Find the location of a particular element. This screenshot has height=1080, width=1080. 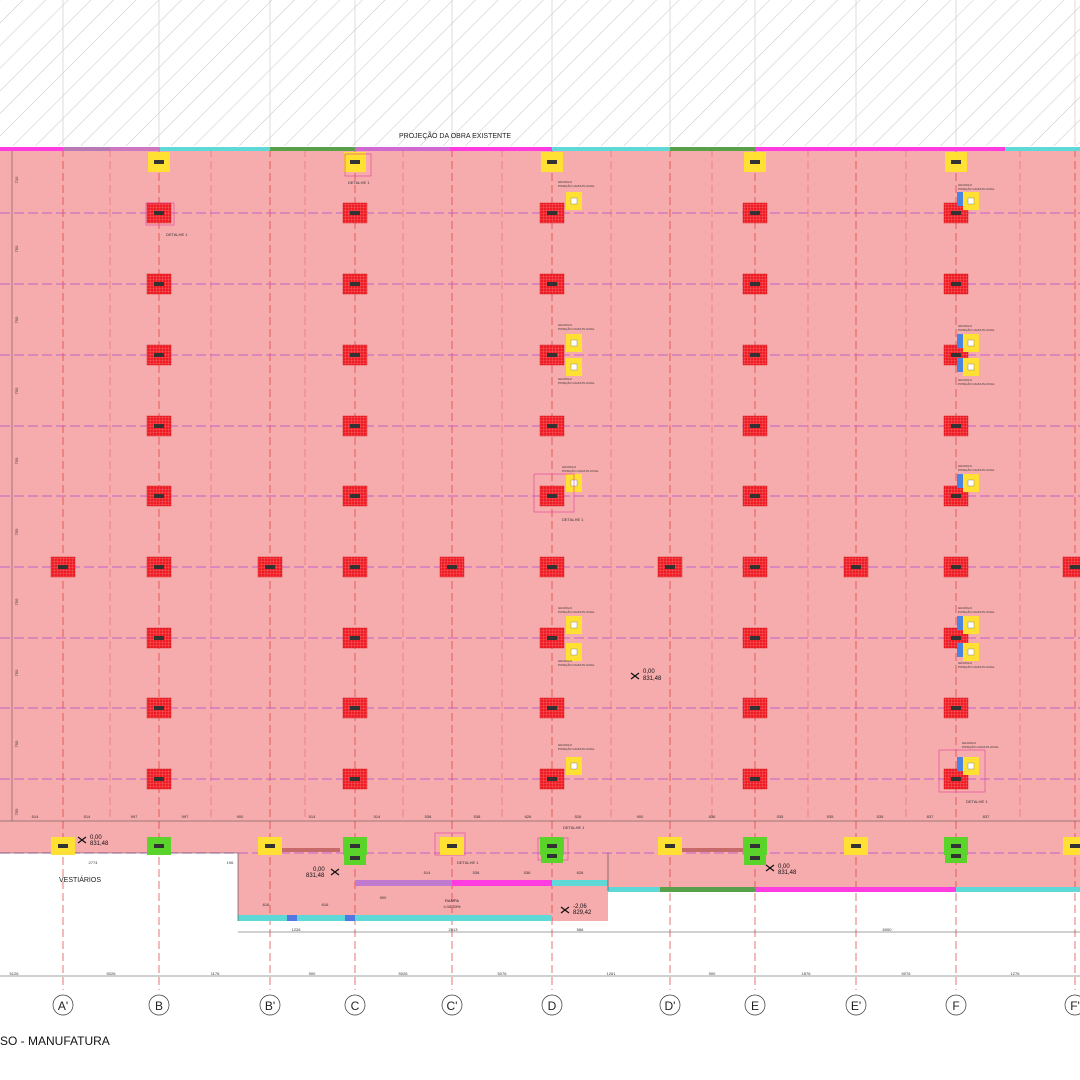

row-dim-label: 538 is located at coordinates (477, 816).